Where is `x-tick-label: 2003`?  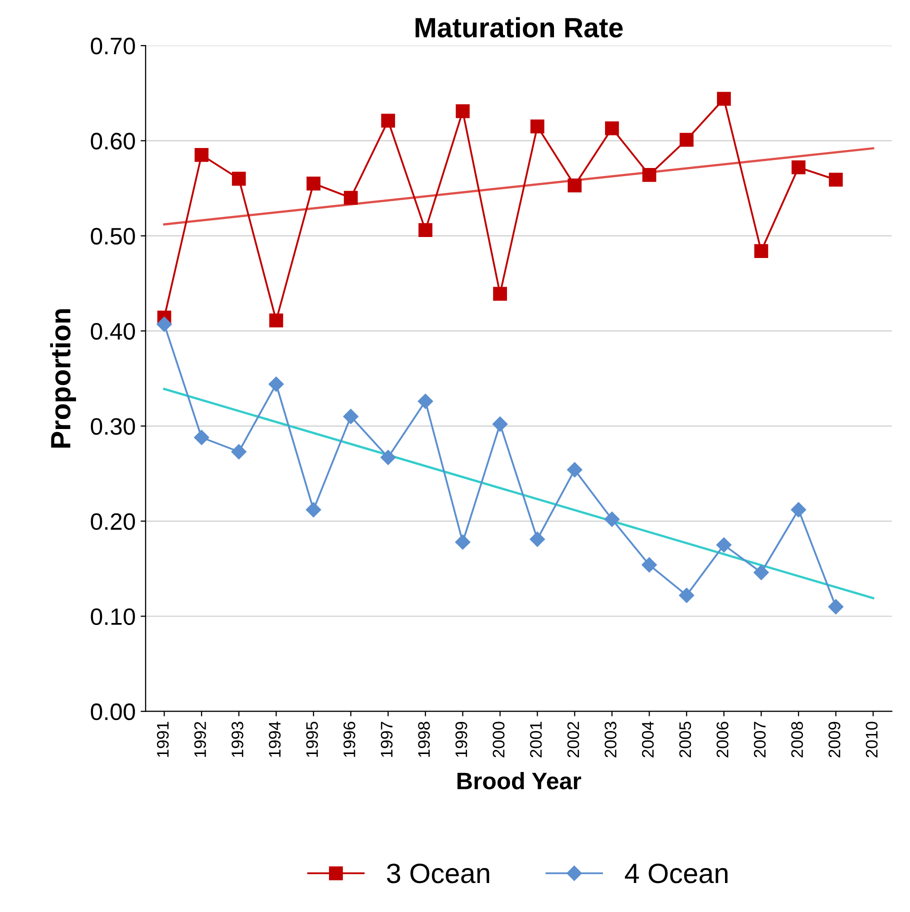
x-tick-label: 2003 is located at coordinates (610, 740).